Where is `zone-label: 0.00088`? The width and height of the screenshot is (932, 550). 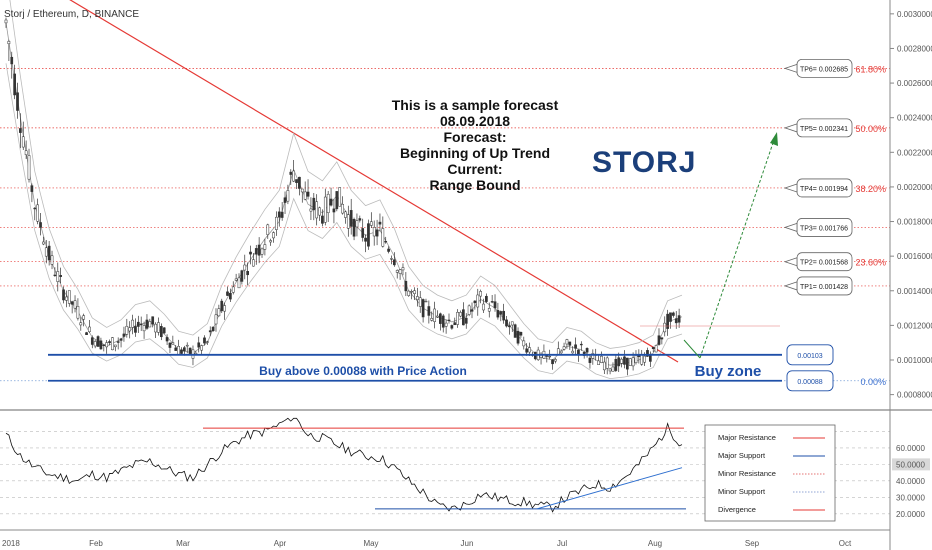 zone-label: 0.00088 is located at coordinates (809, 382).